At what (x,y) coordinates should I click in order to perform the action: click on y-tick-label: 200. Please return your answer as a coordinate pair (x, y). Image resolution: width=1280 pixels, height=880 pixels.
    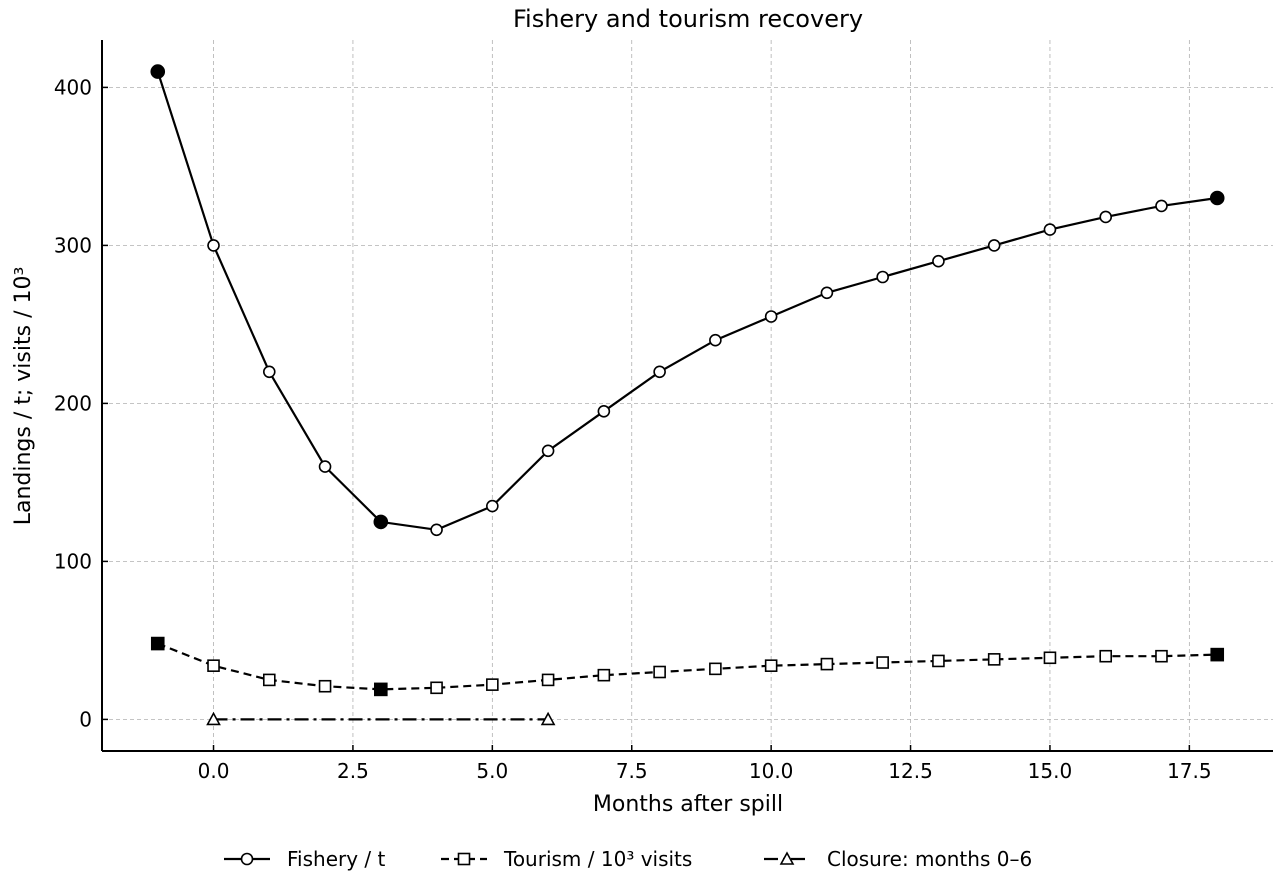
    Looking at the image, I should click on (73, 403).